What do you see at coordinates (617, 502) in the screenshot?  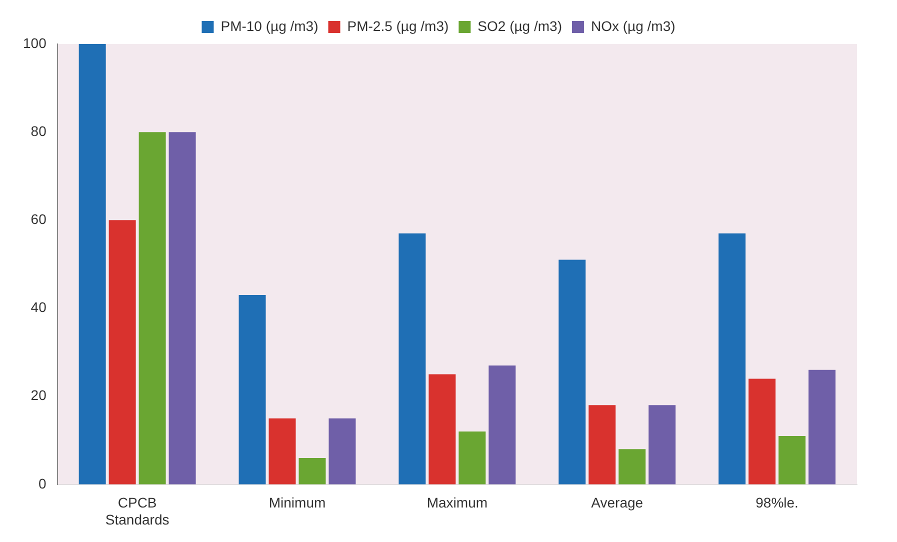 I see `x-tick-label: Average` at bounding box center [617, 502].